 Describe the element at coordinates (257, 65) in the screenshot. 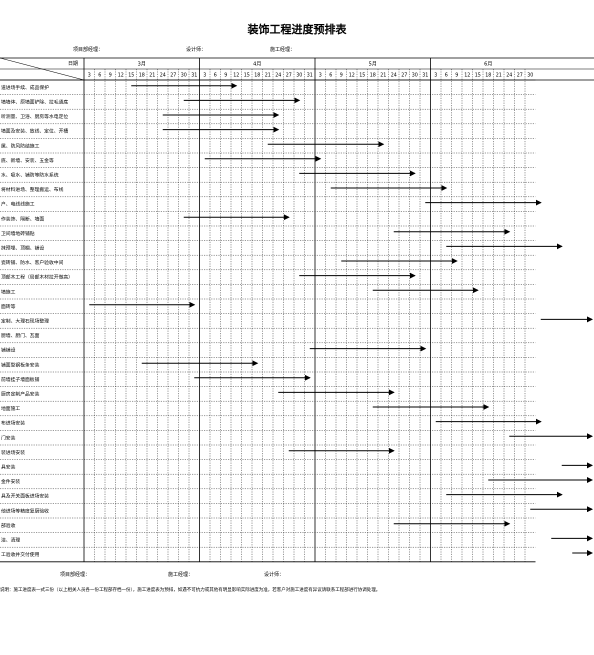

I see `month-label-2: 4月` at that location.